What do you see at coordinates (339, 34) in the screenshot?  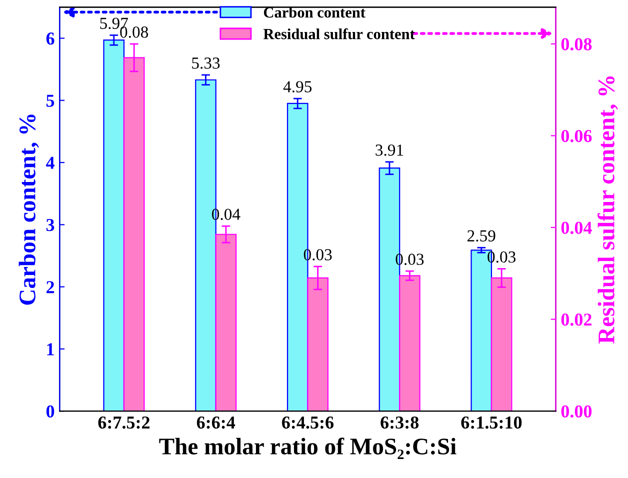 I see `legend-label: Residual sulfur content` at bounding box center [339, 34].